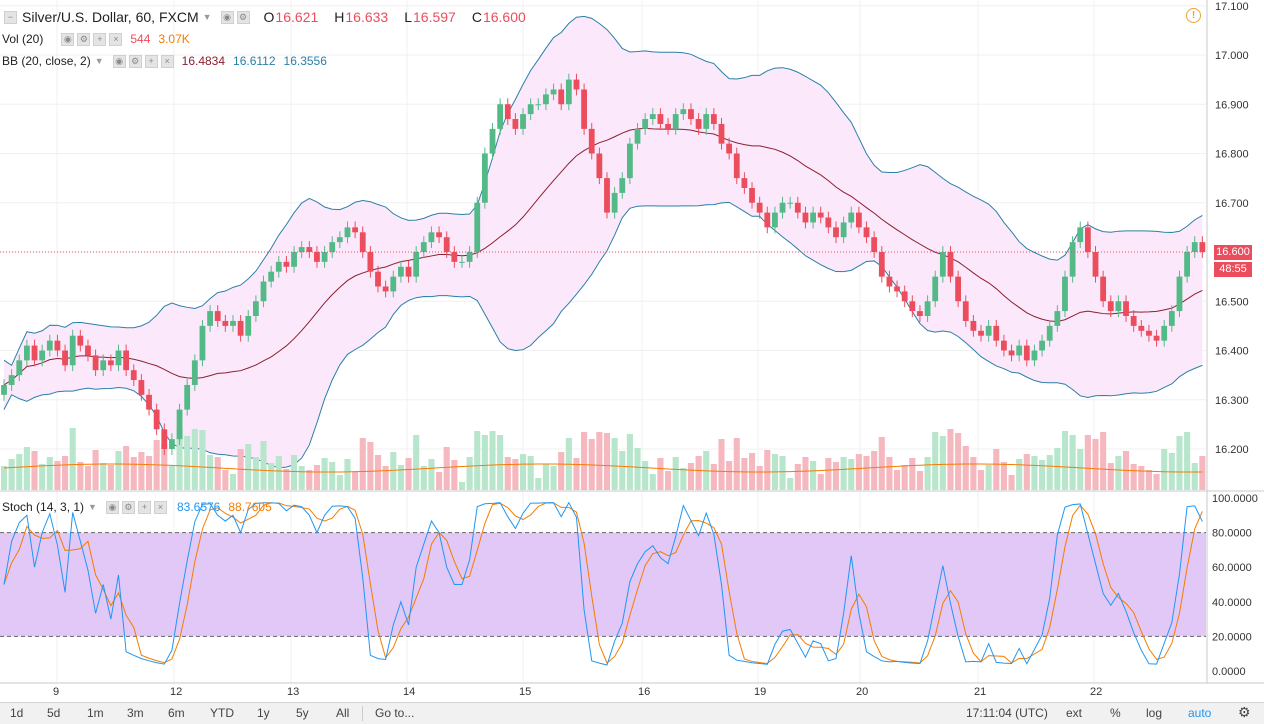 This screenshot has height=724, width=1264. Describe the element at coordinates (434, 17) in the screenshot. I see `low-value: 16.597` at that location.